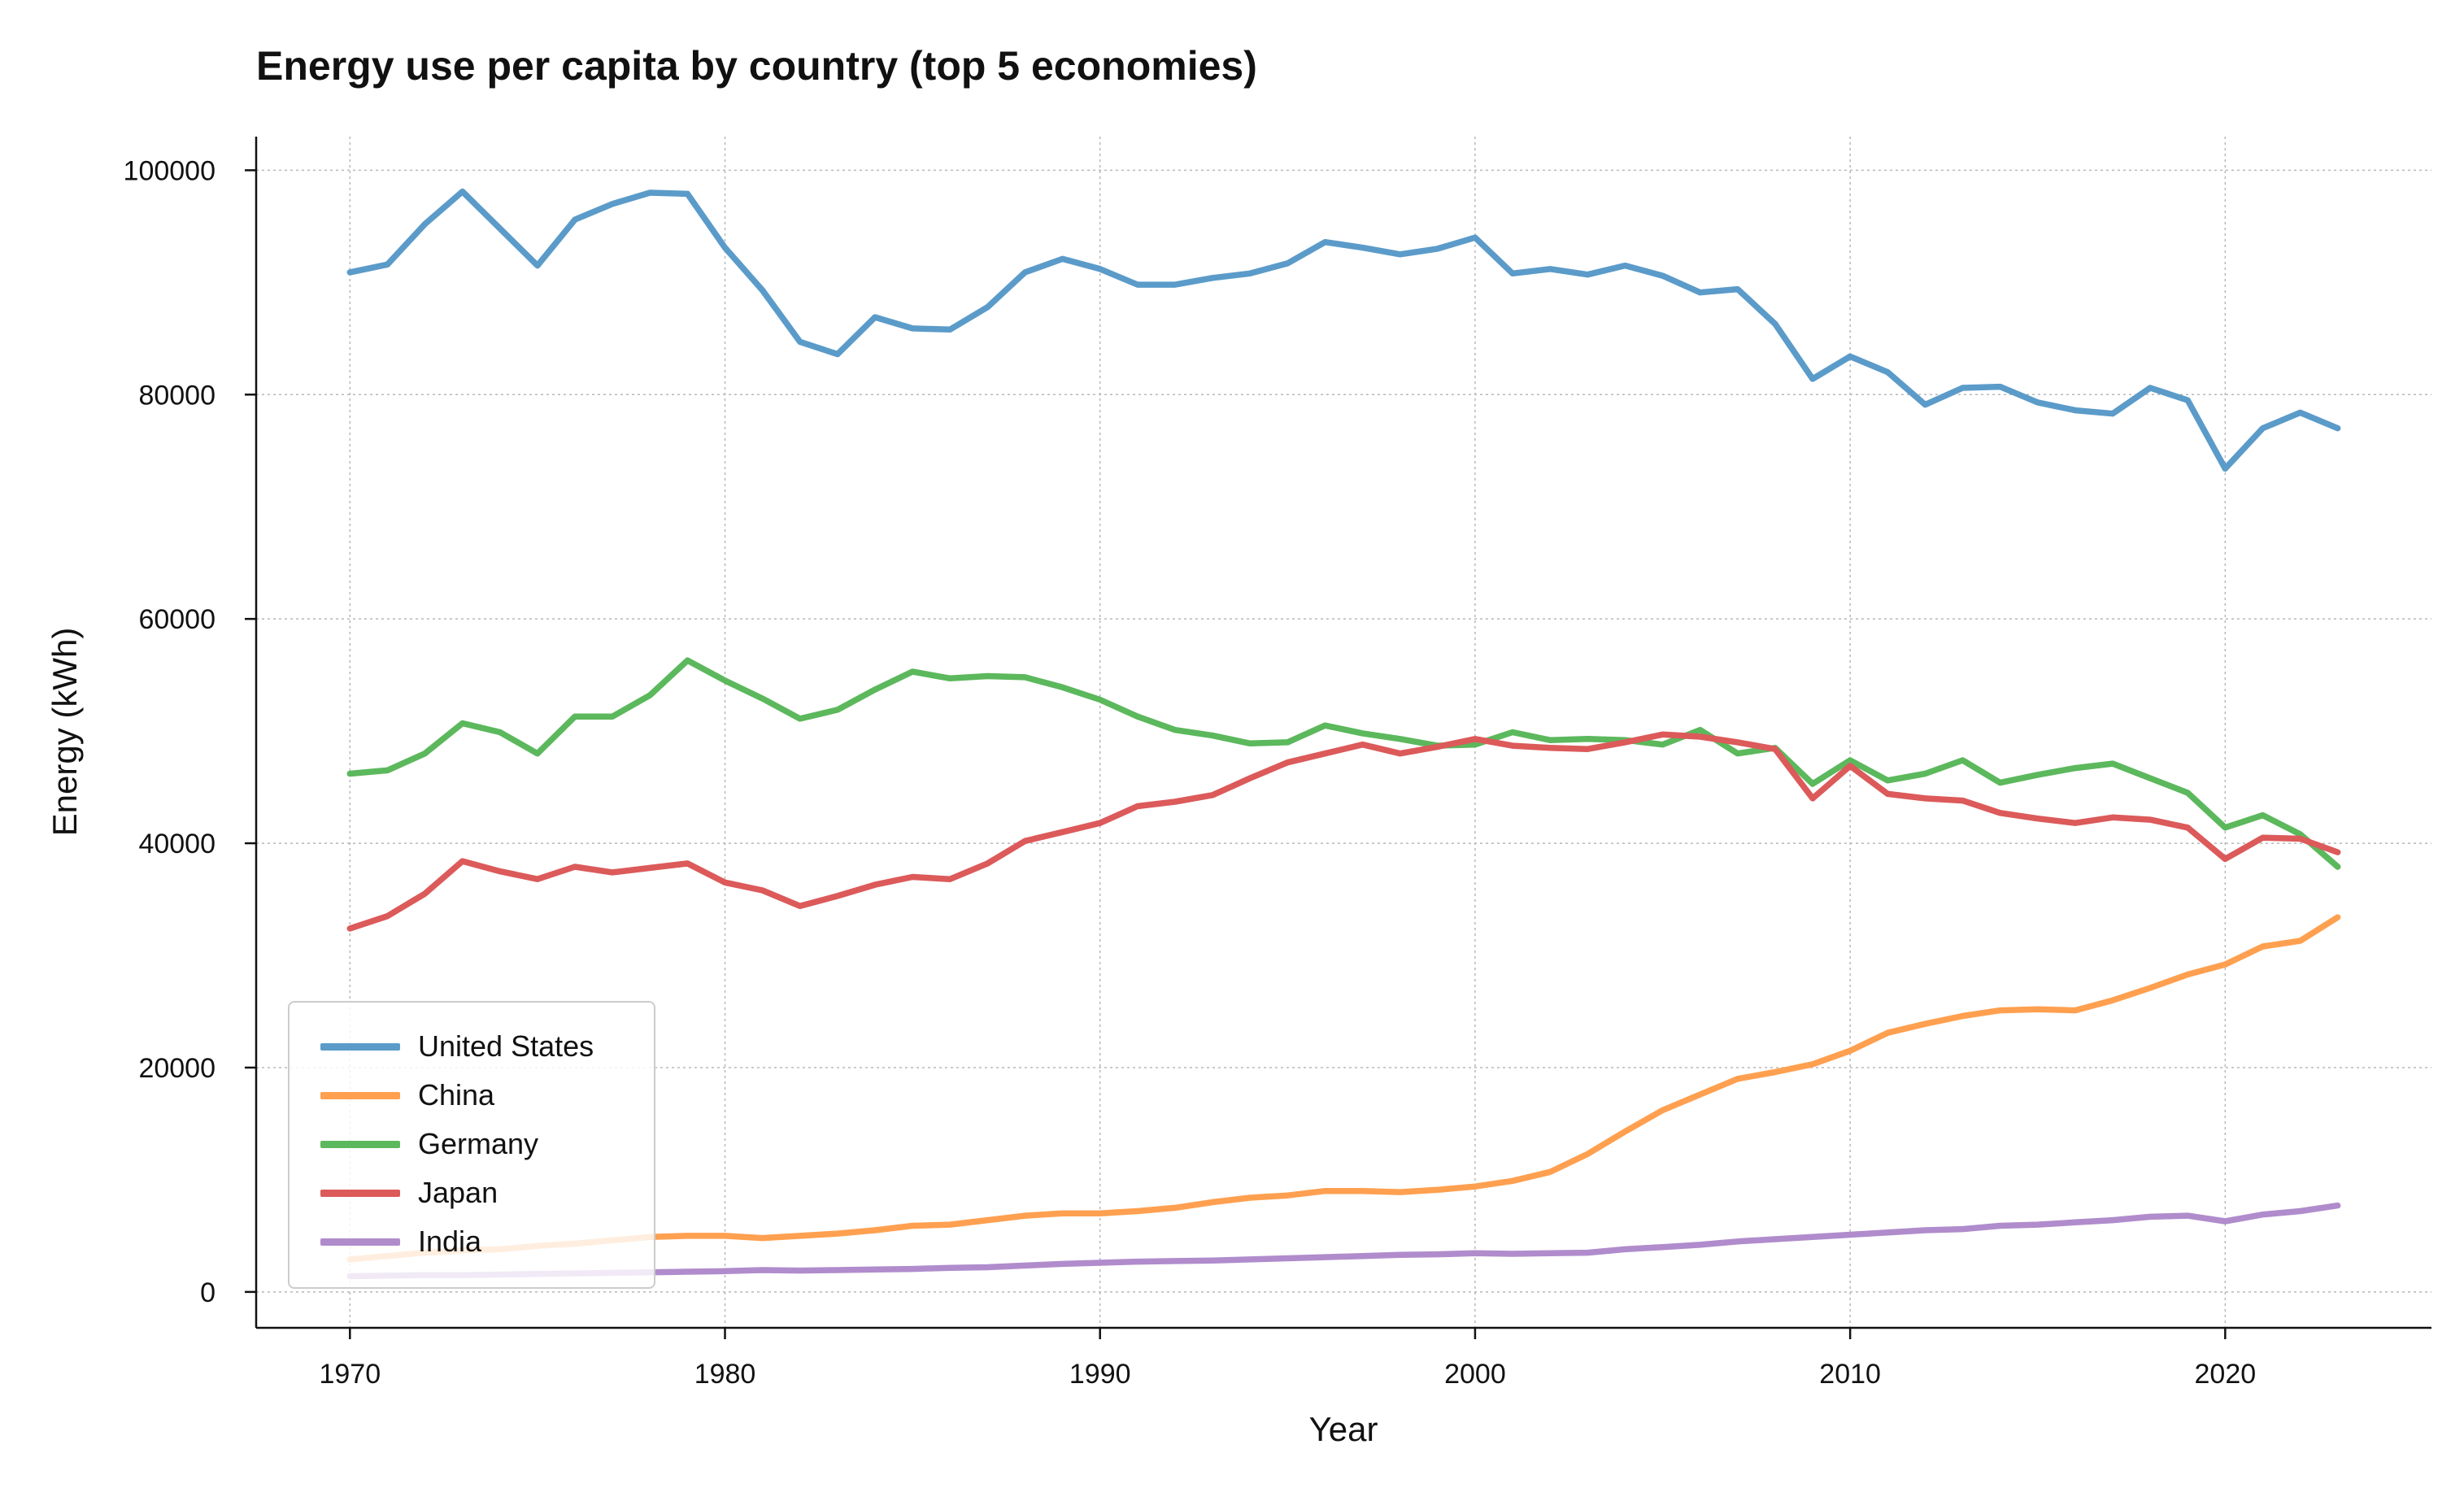  What do you see at coordinates (360, 1193) in the screenshot?
I see `legend-swatch-japan` at bounding box center [360, 1193].